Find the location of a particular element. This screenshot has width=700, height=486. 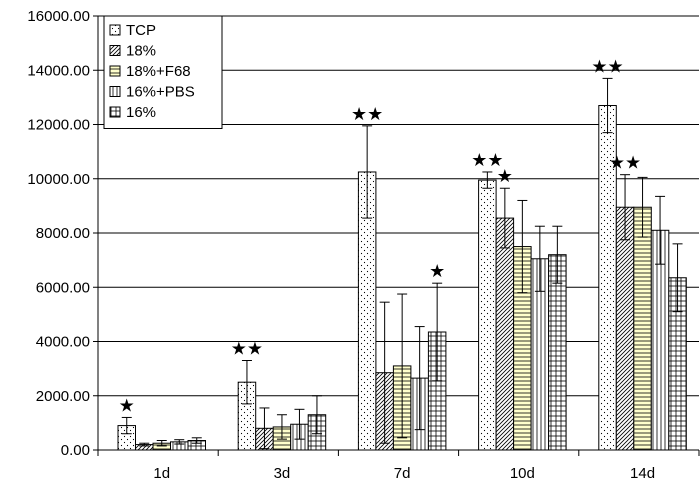

y-tick-label: 14000.00 is located at coordinates (58, 70).